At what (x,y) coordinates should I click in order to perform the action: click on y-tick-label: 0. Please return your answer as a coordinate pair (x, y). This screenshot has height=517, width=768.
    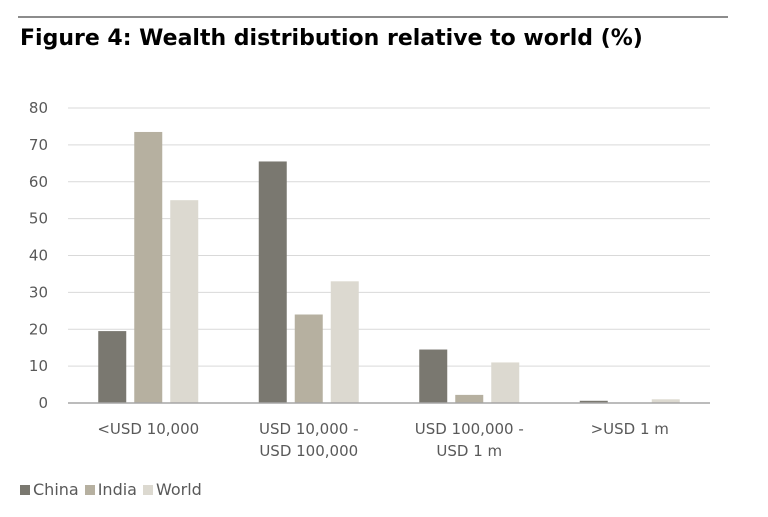
    Looking at the image, I should click on (43, 403).